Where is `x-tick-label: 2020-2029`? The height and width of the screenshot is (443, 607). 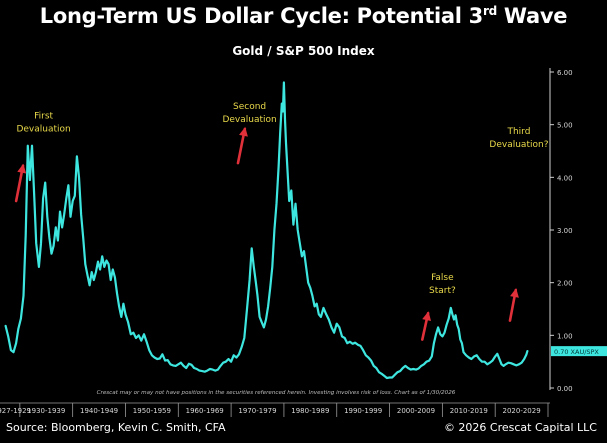
x-tick-label: 2020-2029 is located at coordinates (522, 411).